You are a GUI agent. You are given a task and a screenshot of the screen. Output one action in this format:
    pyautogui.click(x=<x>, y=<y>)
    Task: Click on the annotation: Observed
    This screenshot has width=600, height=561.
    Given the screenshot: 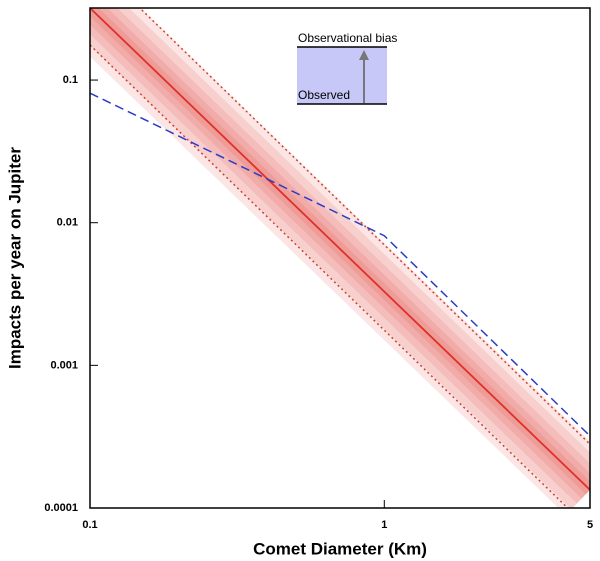 What is the action you would take?
    pyautogui.click(x=324, y=95)
    